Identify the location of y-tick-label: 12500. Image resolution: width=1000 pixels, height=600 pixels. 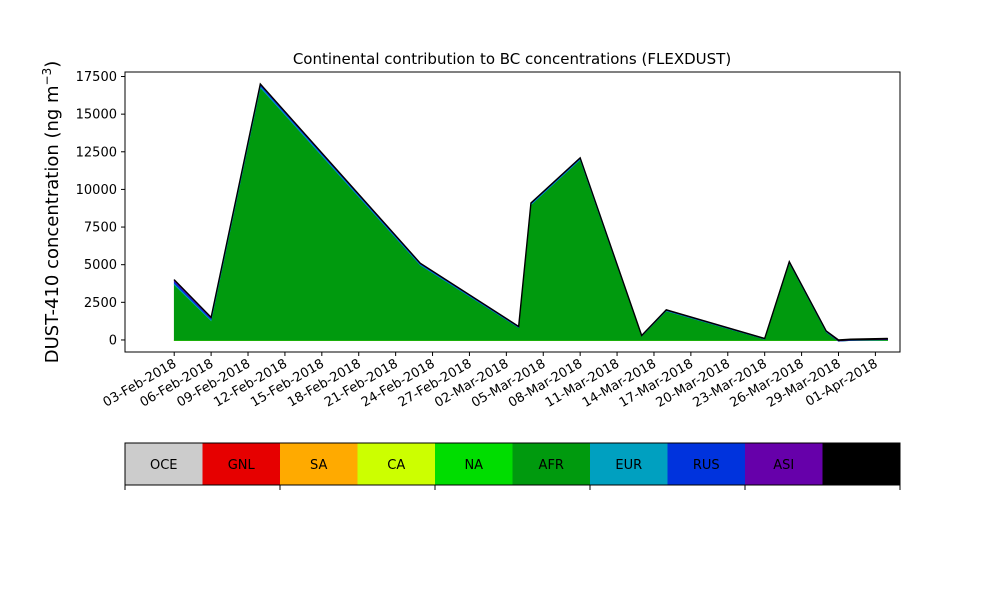
(96, 152).